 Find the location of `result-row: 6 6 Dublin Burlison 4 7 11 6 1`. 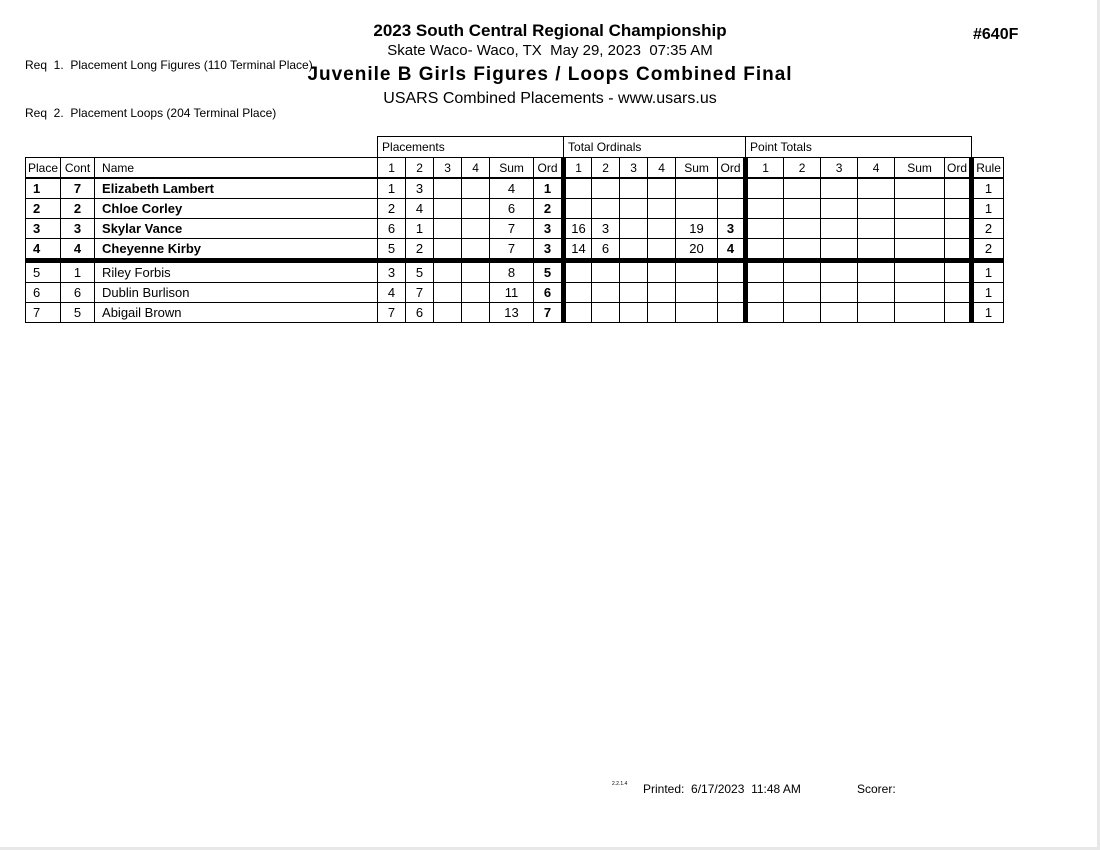

result-row: 6 6 Dublin Burlison 4 7 11 6 1 is located at coordinates (514, 292).